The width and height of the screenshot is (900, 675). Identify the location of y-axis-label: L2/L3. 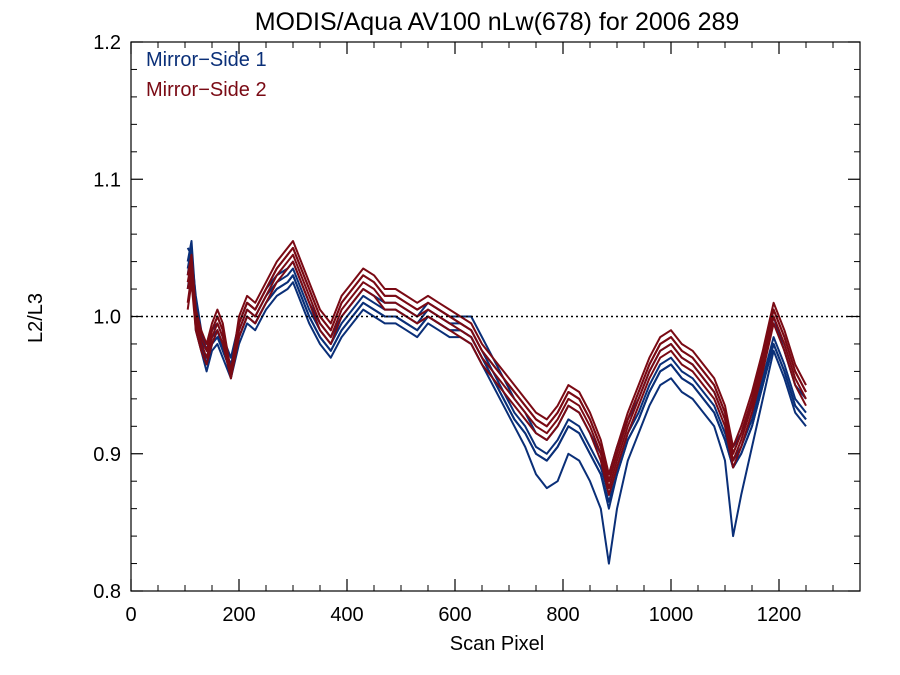
(36, 318).